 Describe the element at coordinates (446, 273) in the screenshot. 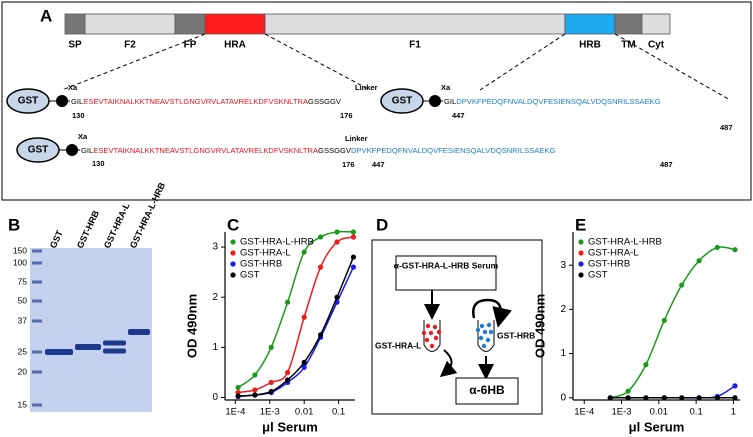

I see `serum-box` at that location.